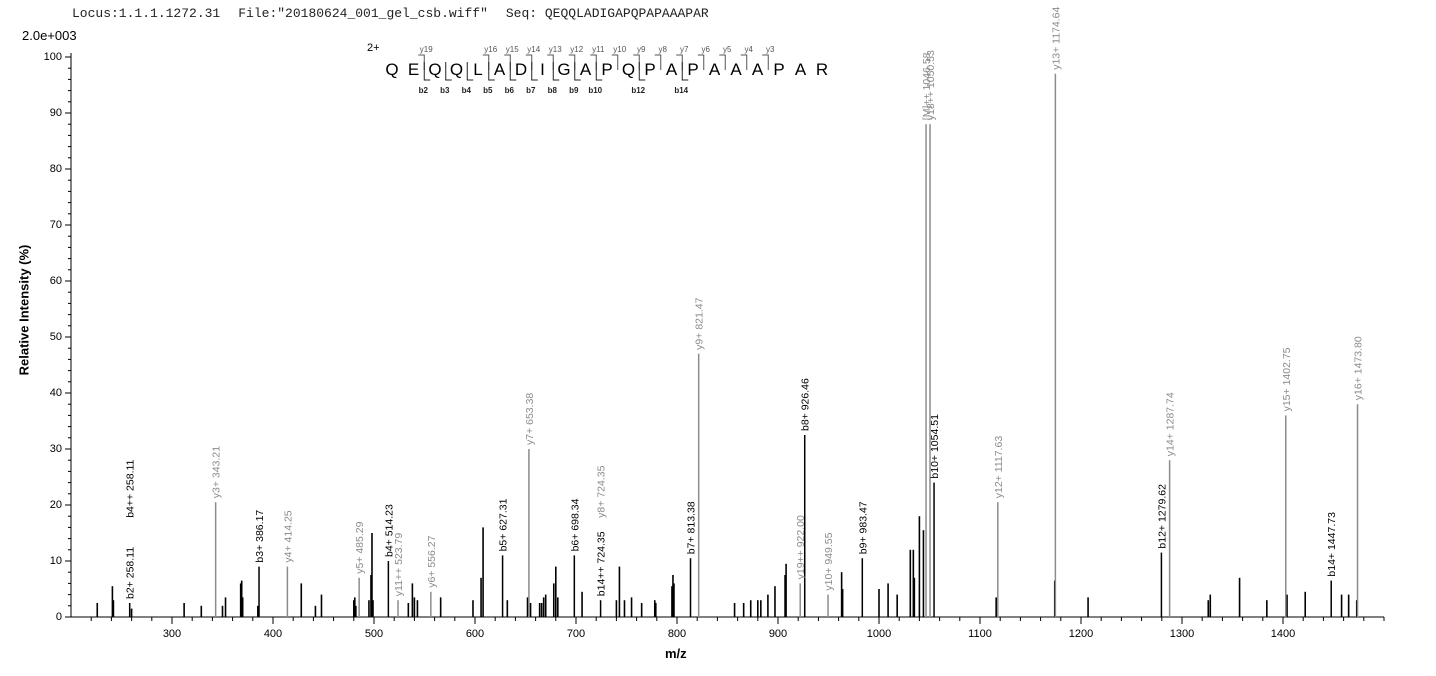 Image resolution: width=1436 pixels, height=676 pixels. Describe the element at coordinates (1162, 516) in the screenshot. I see `peak-label: b12+ 1279.62` at that location.